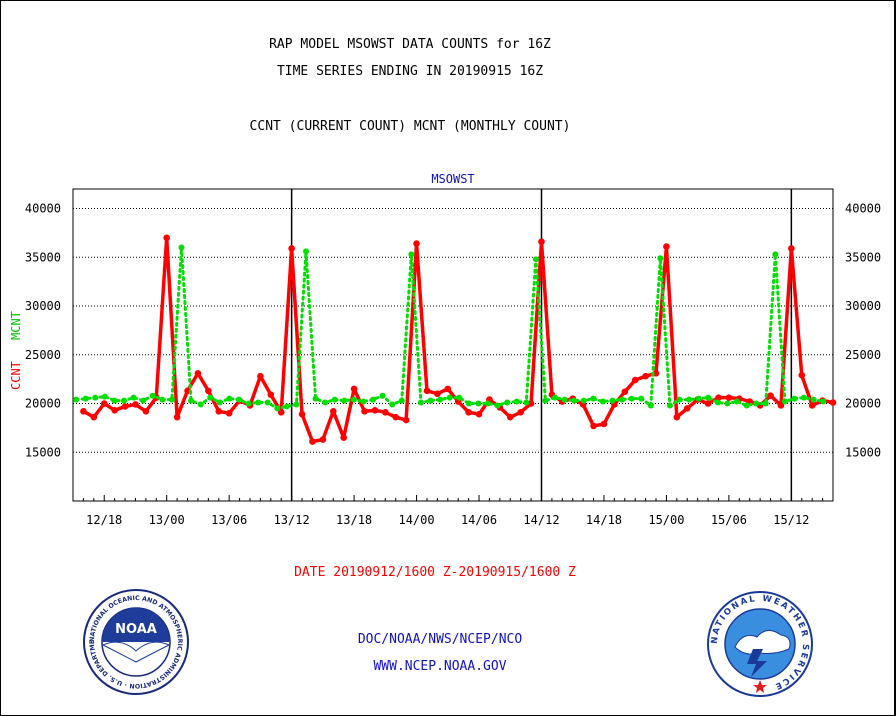 This screenshot has width=896, height=716. What do you see at coordinates (435, 572) in the screenshot?
I see `date-range-label: DATE 20190912/1600 Z-20190915/1600 Z` at bounding box center [435, 572].